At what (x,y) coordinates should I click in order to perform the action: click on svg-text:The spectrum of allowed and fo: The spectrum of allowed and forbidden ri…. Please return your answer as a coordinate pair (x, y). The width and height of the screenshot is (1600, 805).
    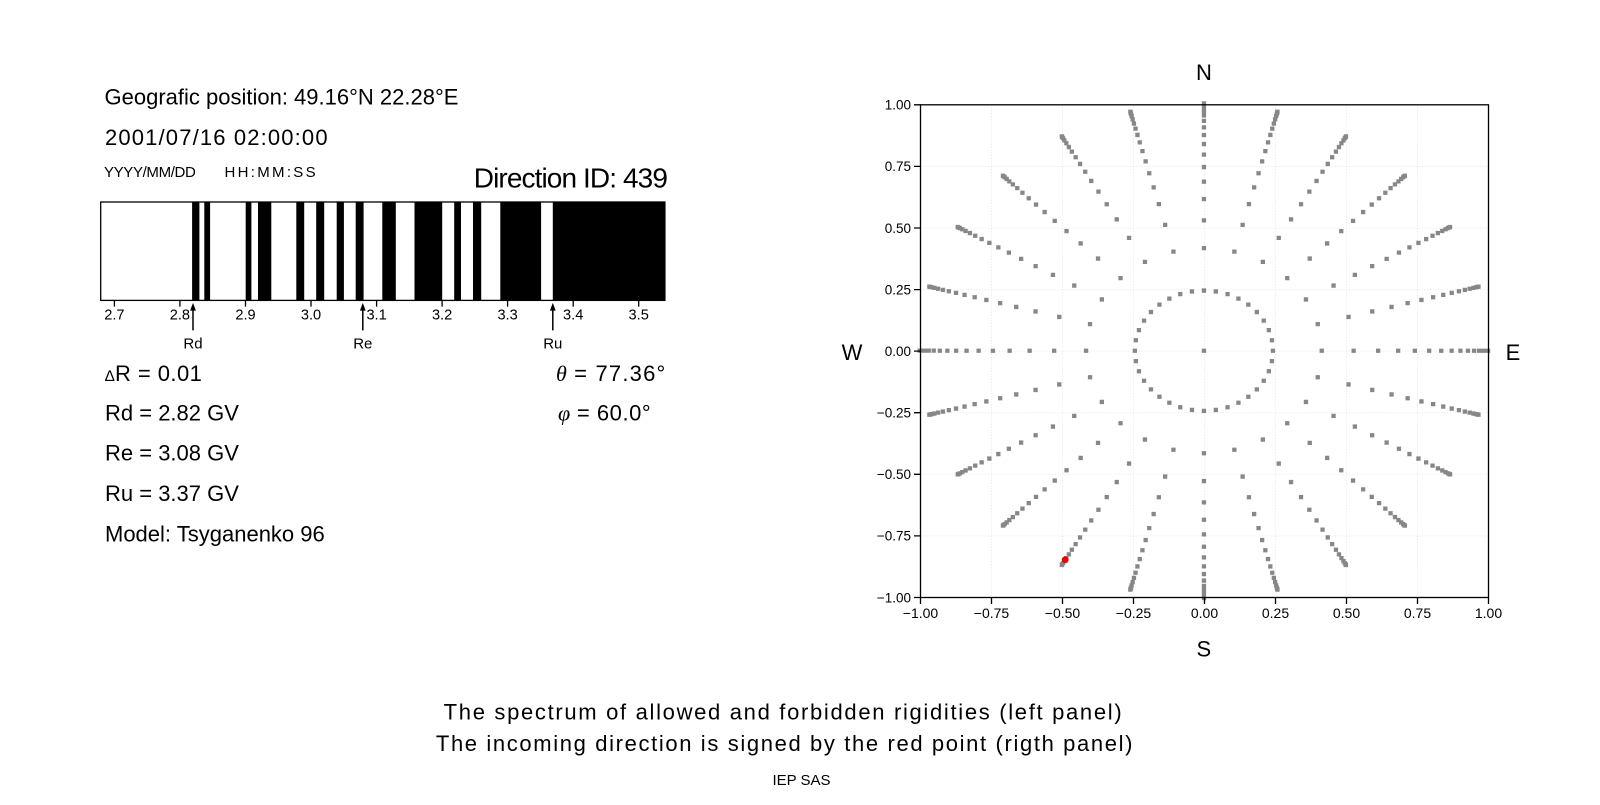
    Looking at the image, I should click on (784, 712).